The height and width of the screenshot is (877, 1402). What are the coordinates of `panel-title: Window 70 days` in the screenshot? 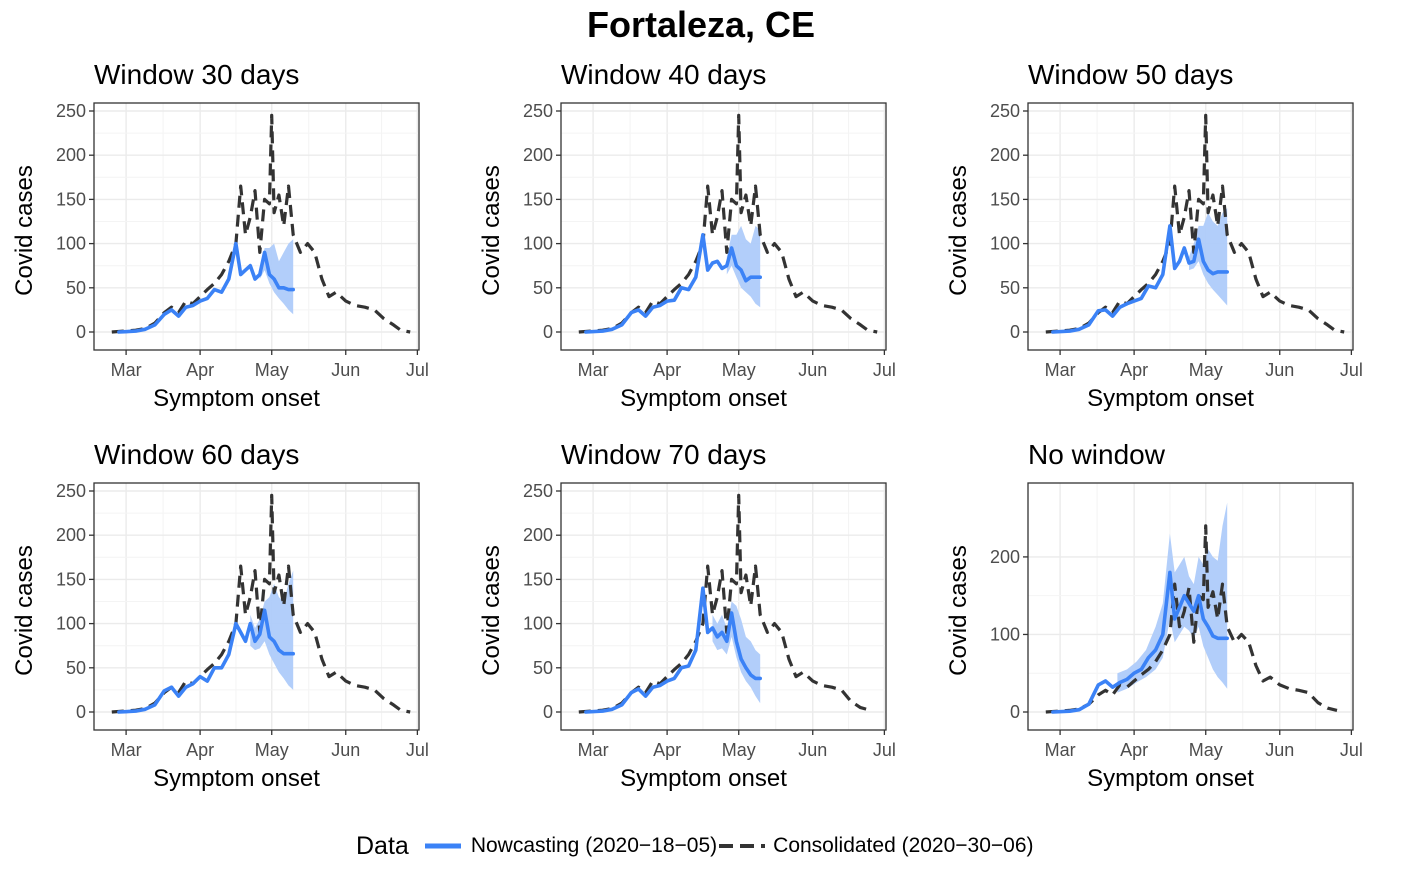 It's located at (663, 454).